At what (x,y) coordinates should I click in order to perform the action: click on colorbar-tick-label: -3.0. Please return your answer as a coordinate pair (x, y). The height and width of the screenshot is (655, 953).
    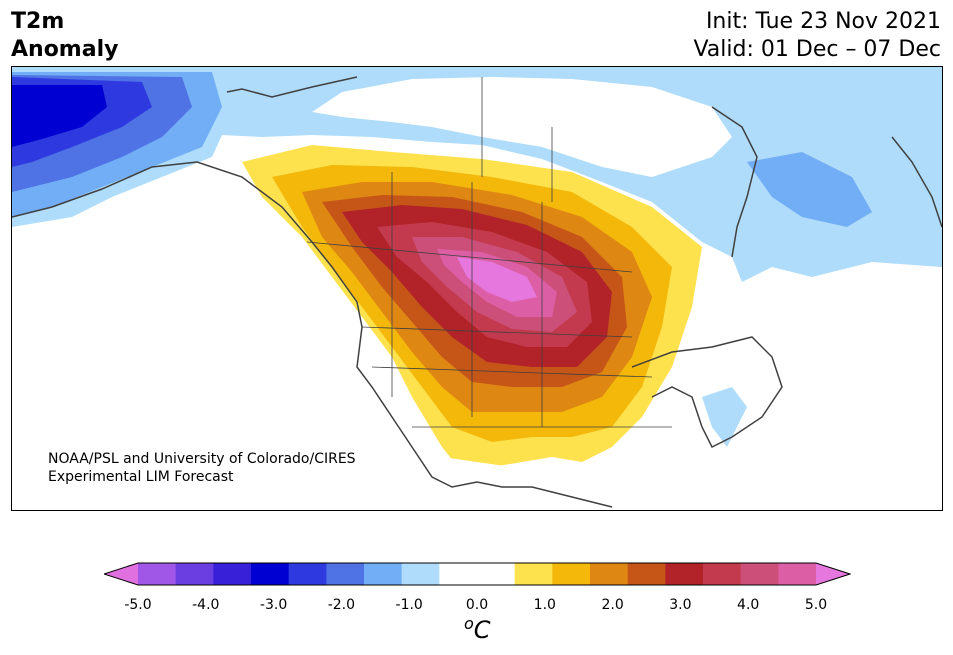
    Looking at the image, I should click on (273, 605).